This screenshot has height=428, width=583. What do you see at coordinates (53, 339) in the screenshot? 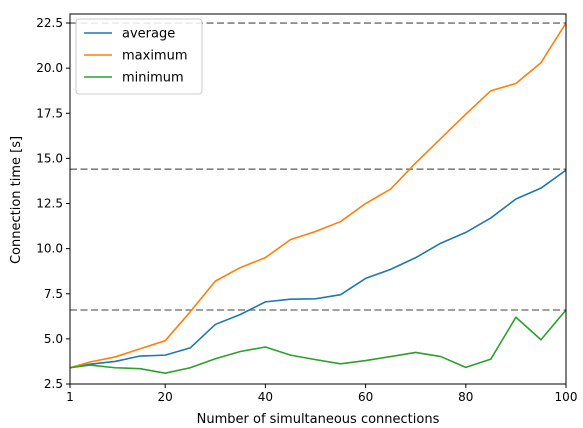
I see `y-tick-label: 5.0` at bounding box center [53, 339].